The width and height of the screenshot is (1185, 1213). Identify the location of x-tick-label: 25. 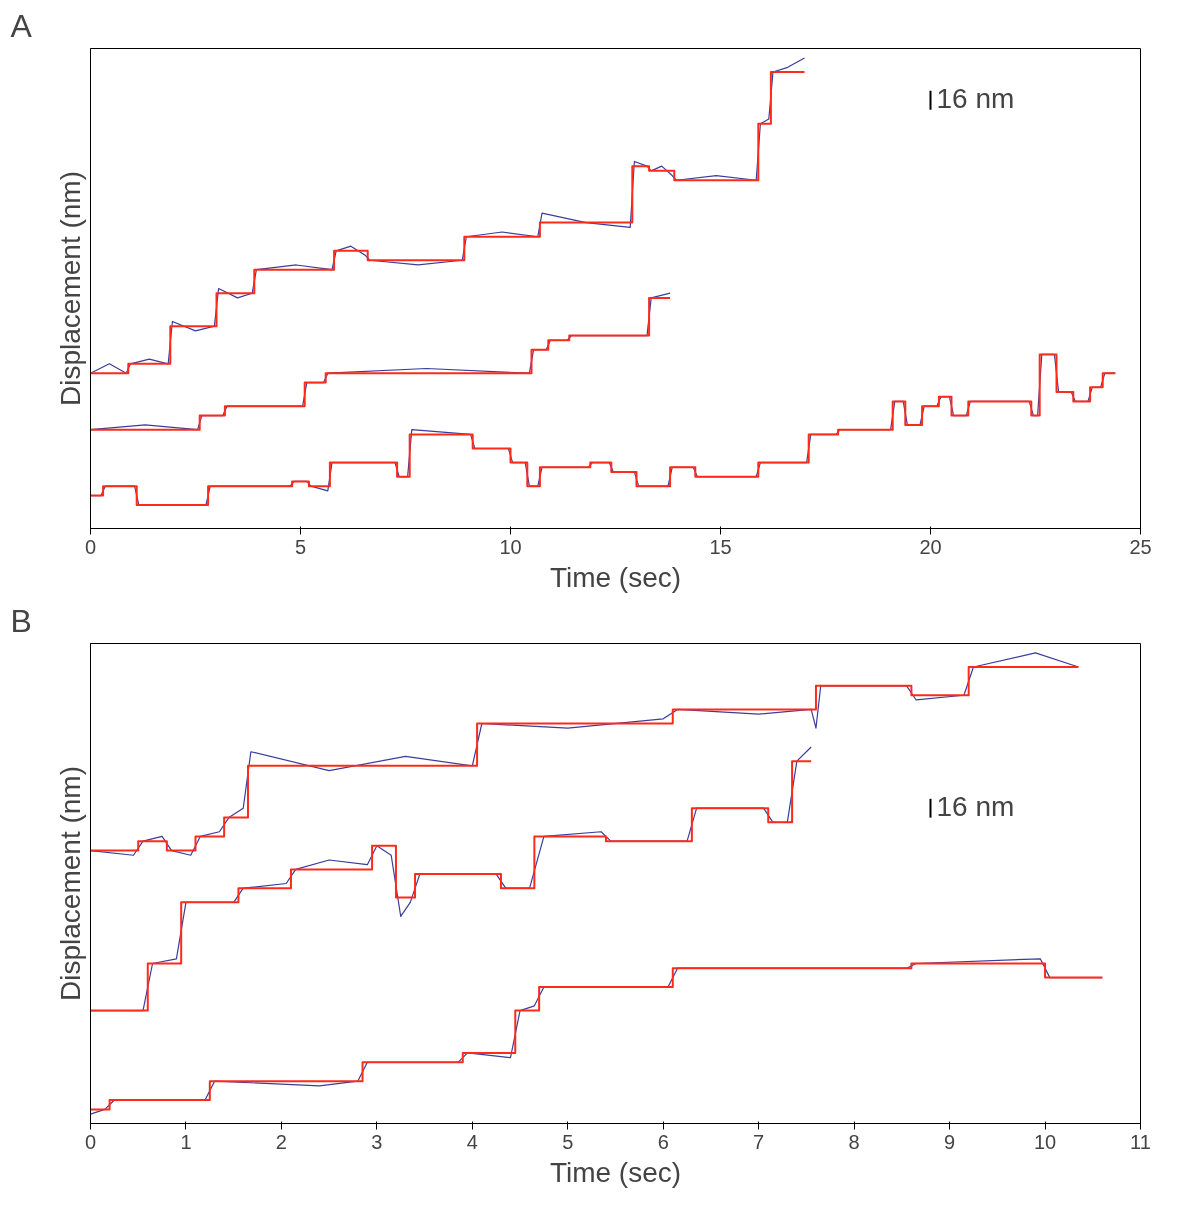
(1140, 546).